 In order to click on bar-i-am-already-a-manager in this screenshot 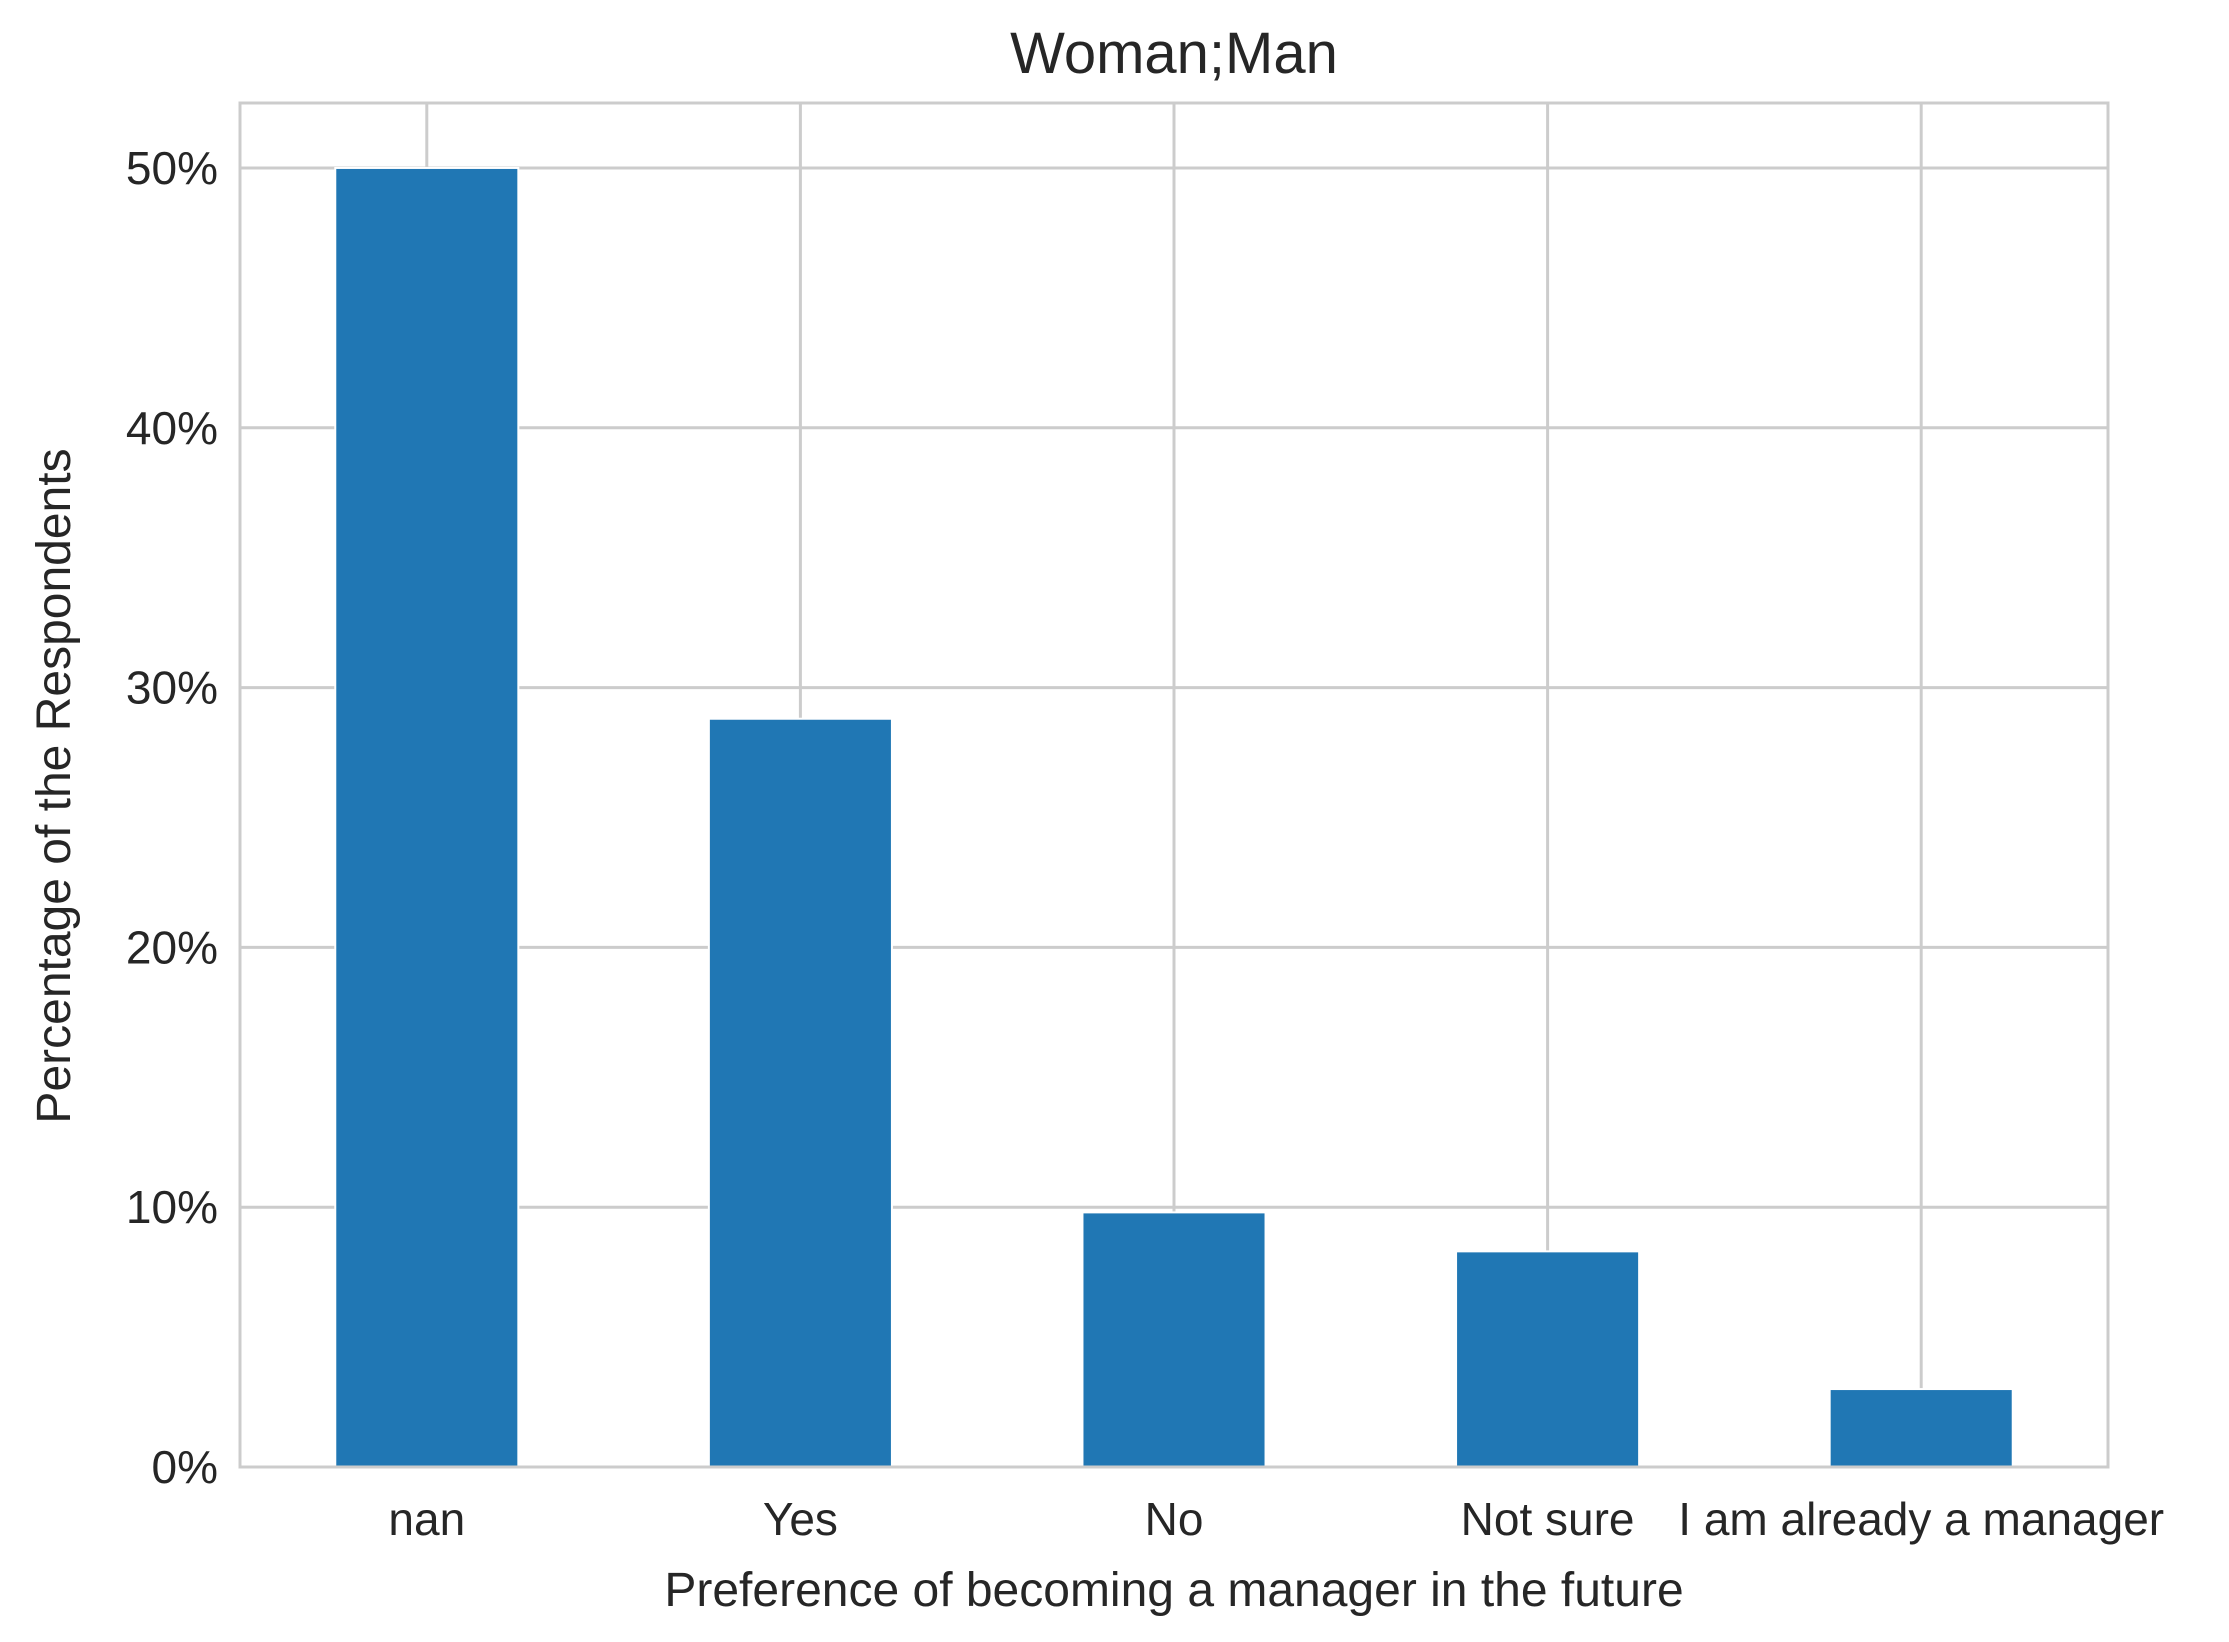, I will do `click(1921, 1428)`.